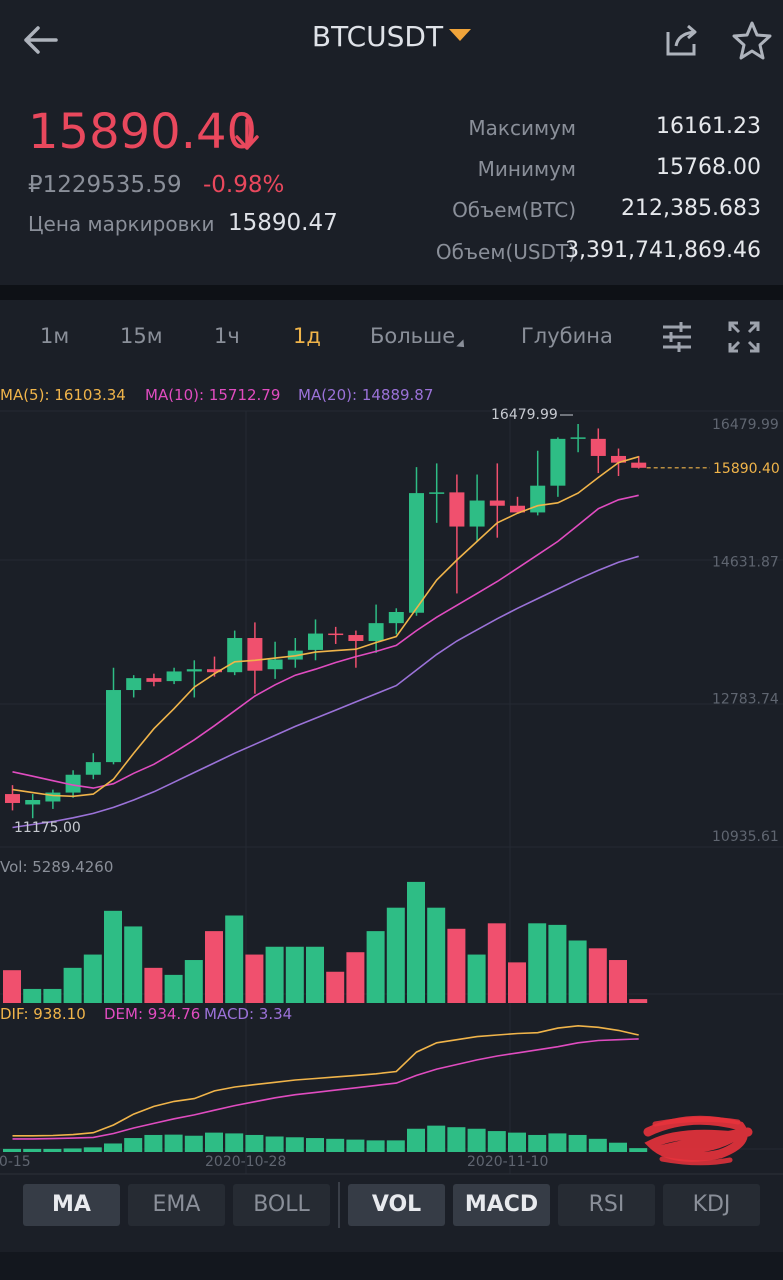 This screenshot has width=783, height=1280. Describe the element at coordinates (40, 40) in the screenshot. I see `arrow-left-icon` at that location.